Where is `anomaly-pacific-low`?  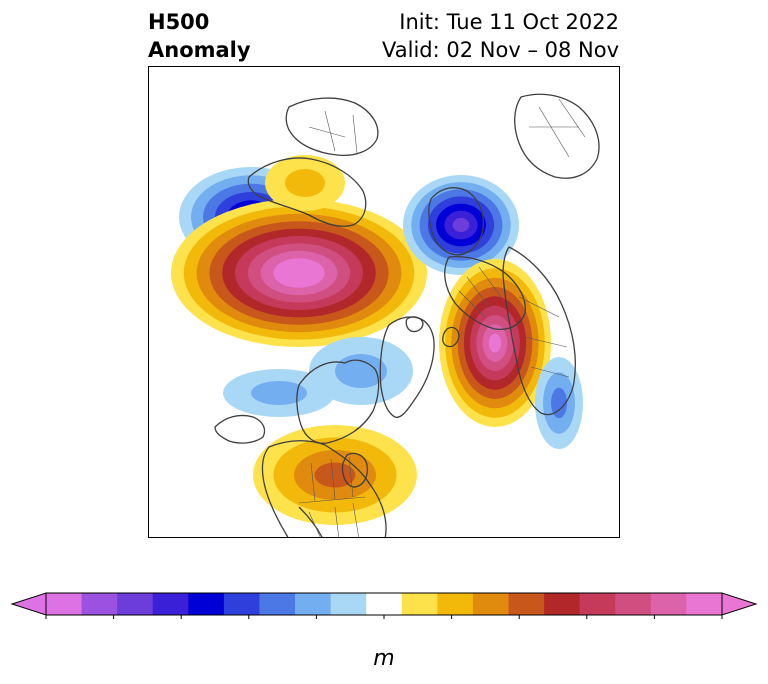 anomaly-pacific-low is located at coordinates (279, 393).